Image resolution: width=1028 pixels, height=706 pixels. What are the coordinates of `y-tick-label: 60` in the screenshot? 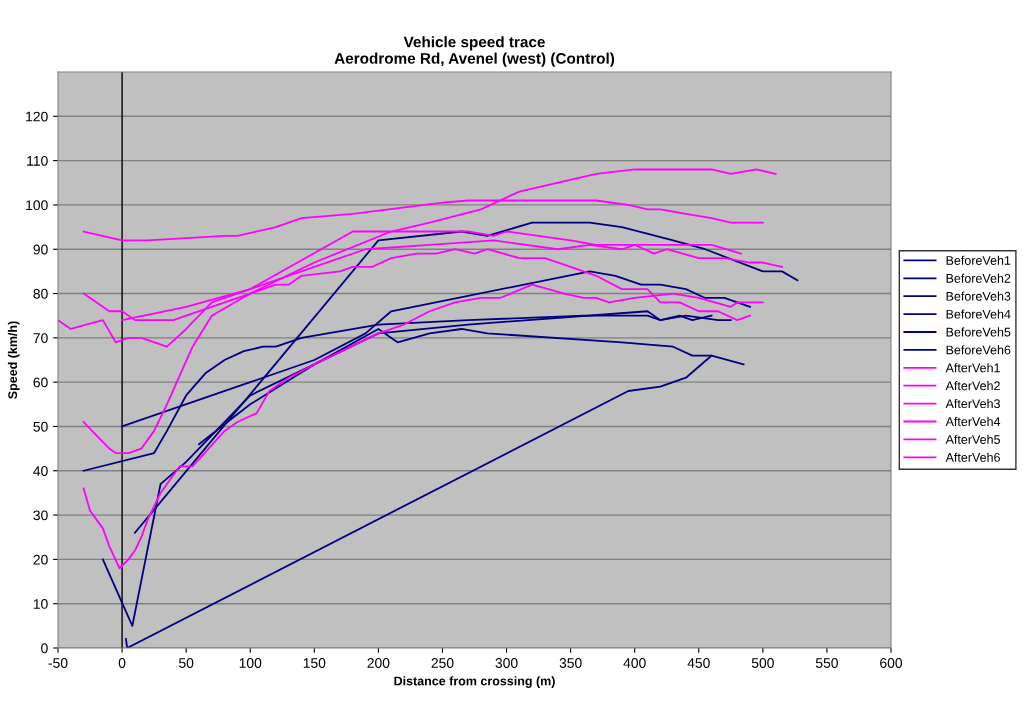 It's located at (40, 382).